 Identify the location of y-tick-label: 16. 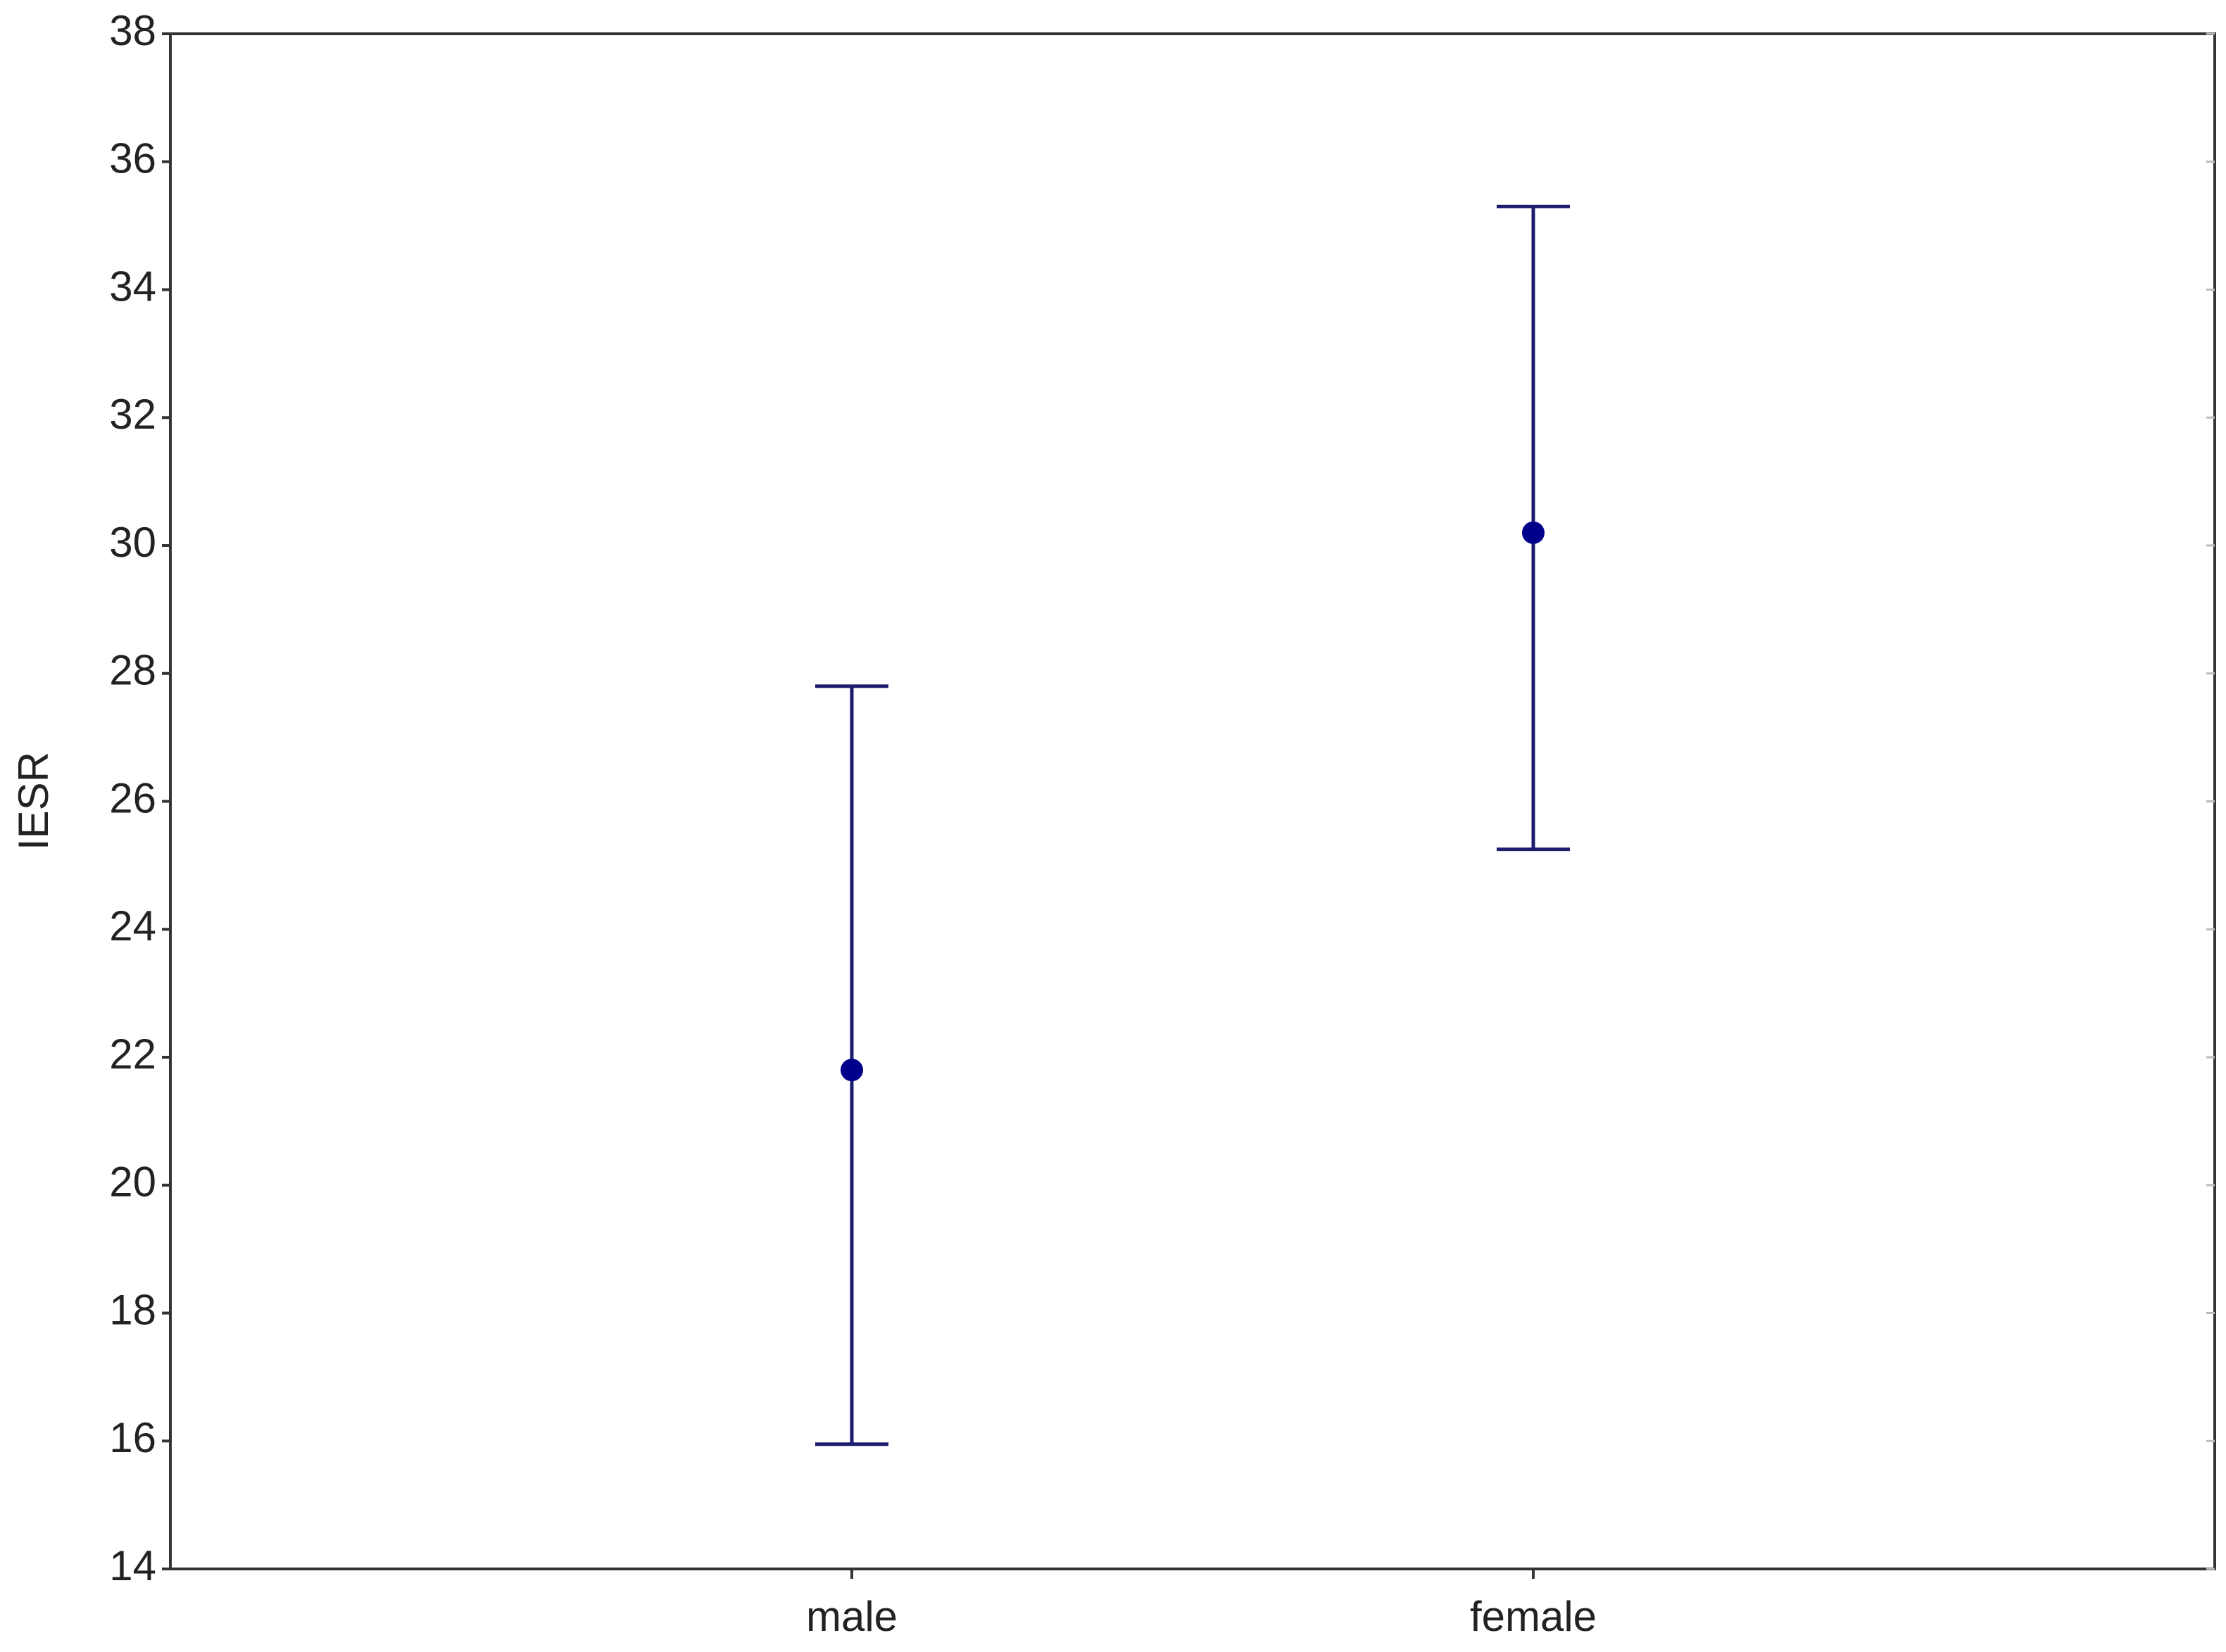
(132, 1437).